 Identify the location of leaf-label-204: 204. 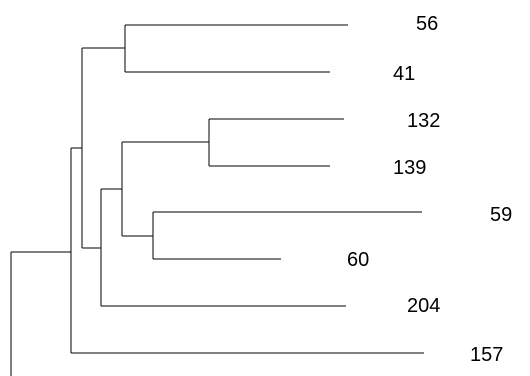
(423, 306).